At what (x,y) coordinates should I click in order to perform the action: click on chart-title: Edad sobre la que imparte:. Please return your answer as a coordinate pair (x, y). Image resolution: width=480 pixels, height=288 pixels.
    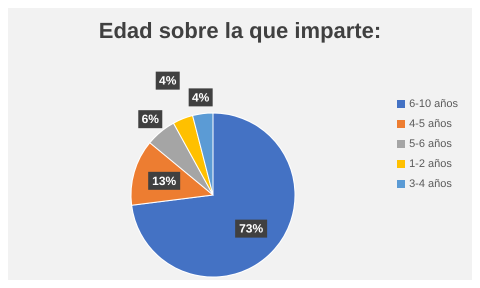
    Looking at the image, I should click on (240, 31).